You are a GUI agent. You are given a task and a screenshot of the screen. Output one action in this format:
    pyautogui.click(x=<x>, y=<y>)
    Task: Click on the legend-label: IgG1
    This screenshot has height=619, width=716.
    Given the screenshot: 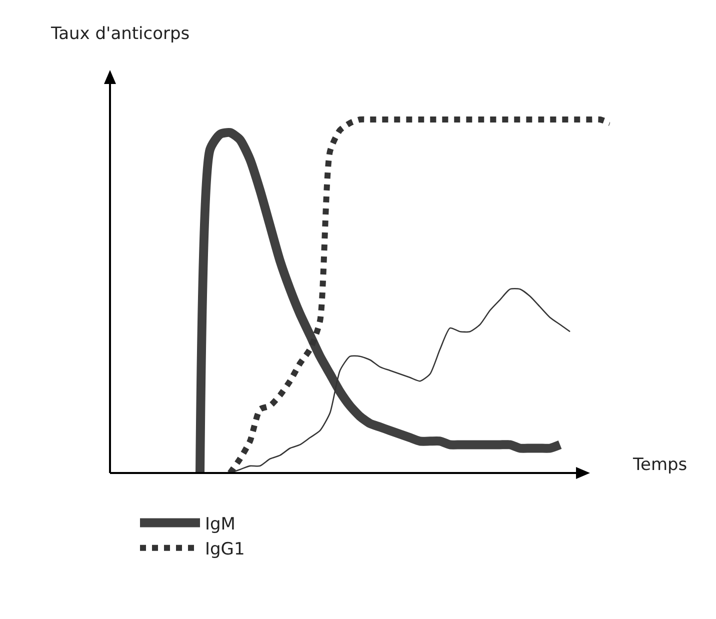 What is the action you would take?
    pyautogui.click(x=225, y=550)
    